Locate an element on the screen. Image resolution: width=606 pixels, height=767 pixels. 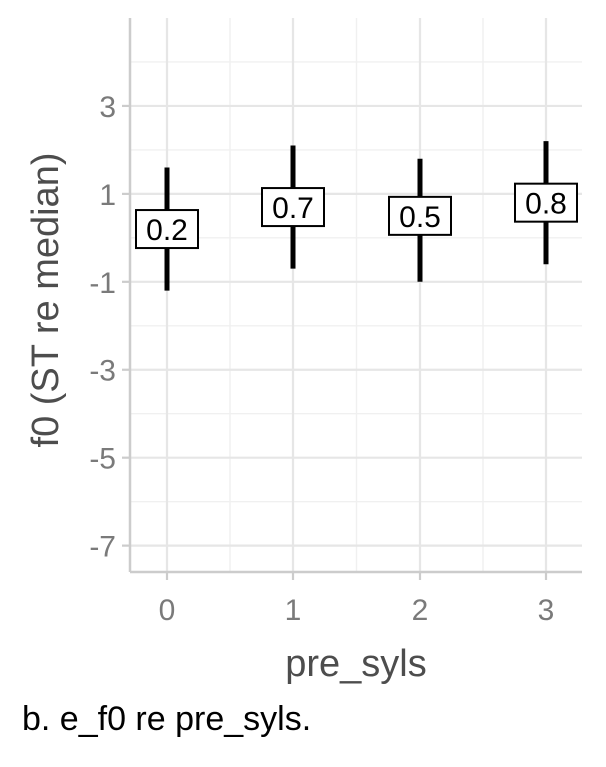
x-tick-label: 3 is located at coordinates (546, 610).